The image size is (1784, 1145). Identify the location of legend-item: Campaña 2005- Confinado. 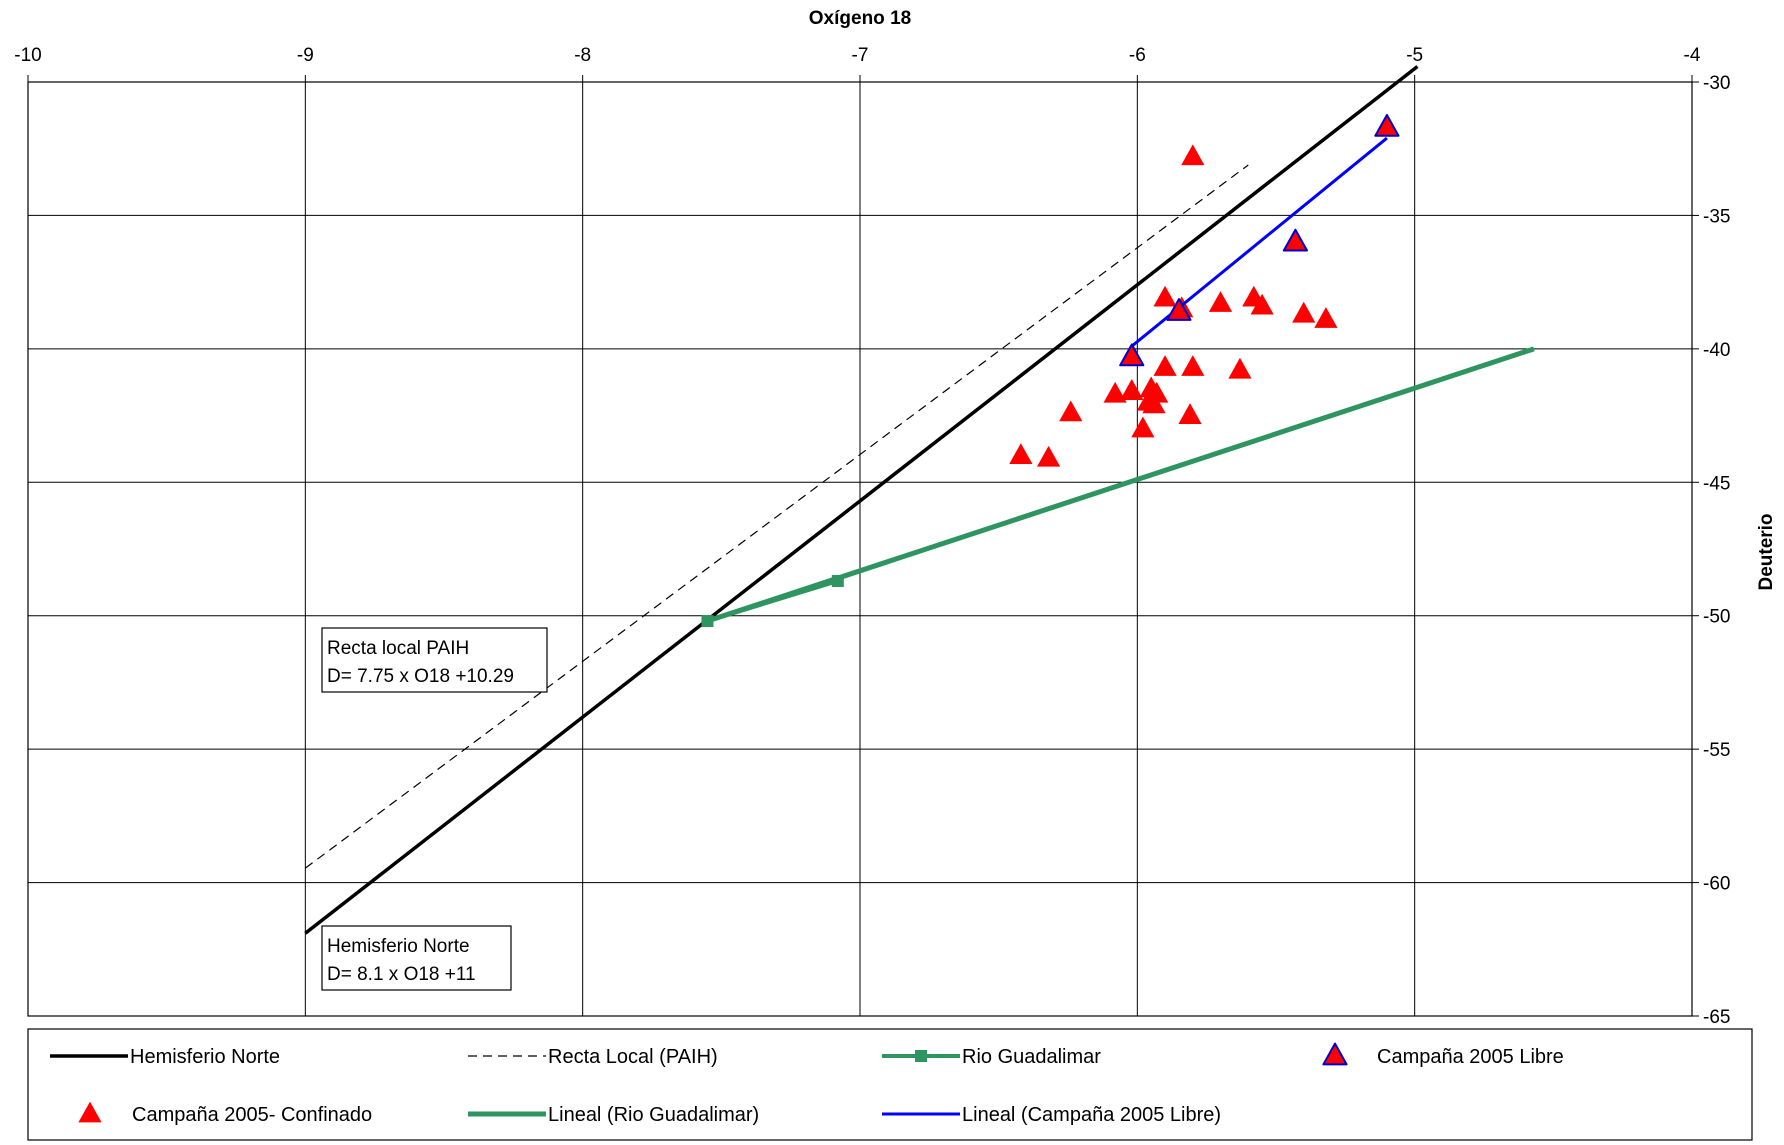
(225, 1113).